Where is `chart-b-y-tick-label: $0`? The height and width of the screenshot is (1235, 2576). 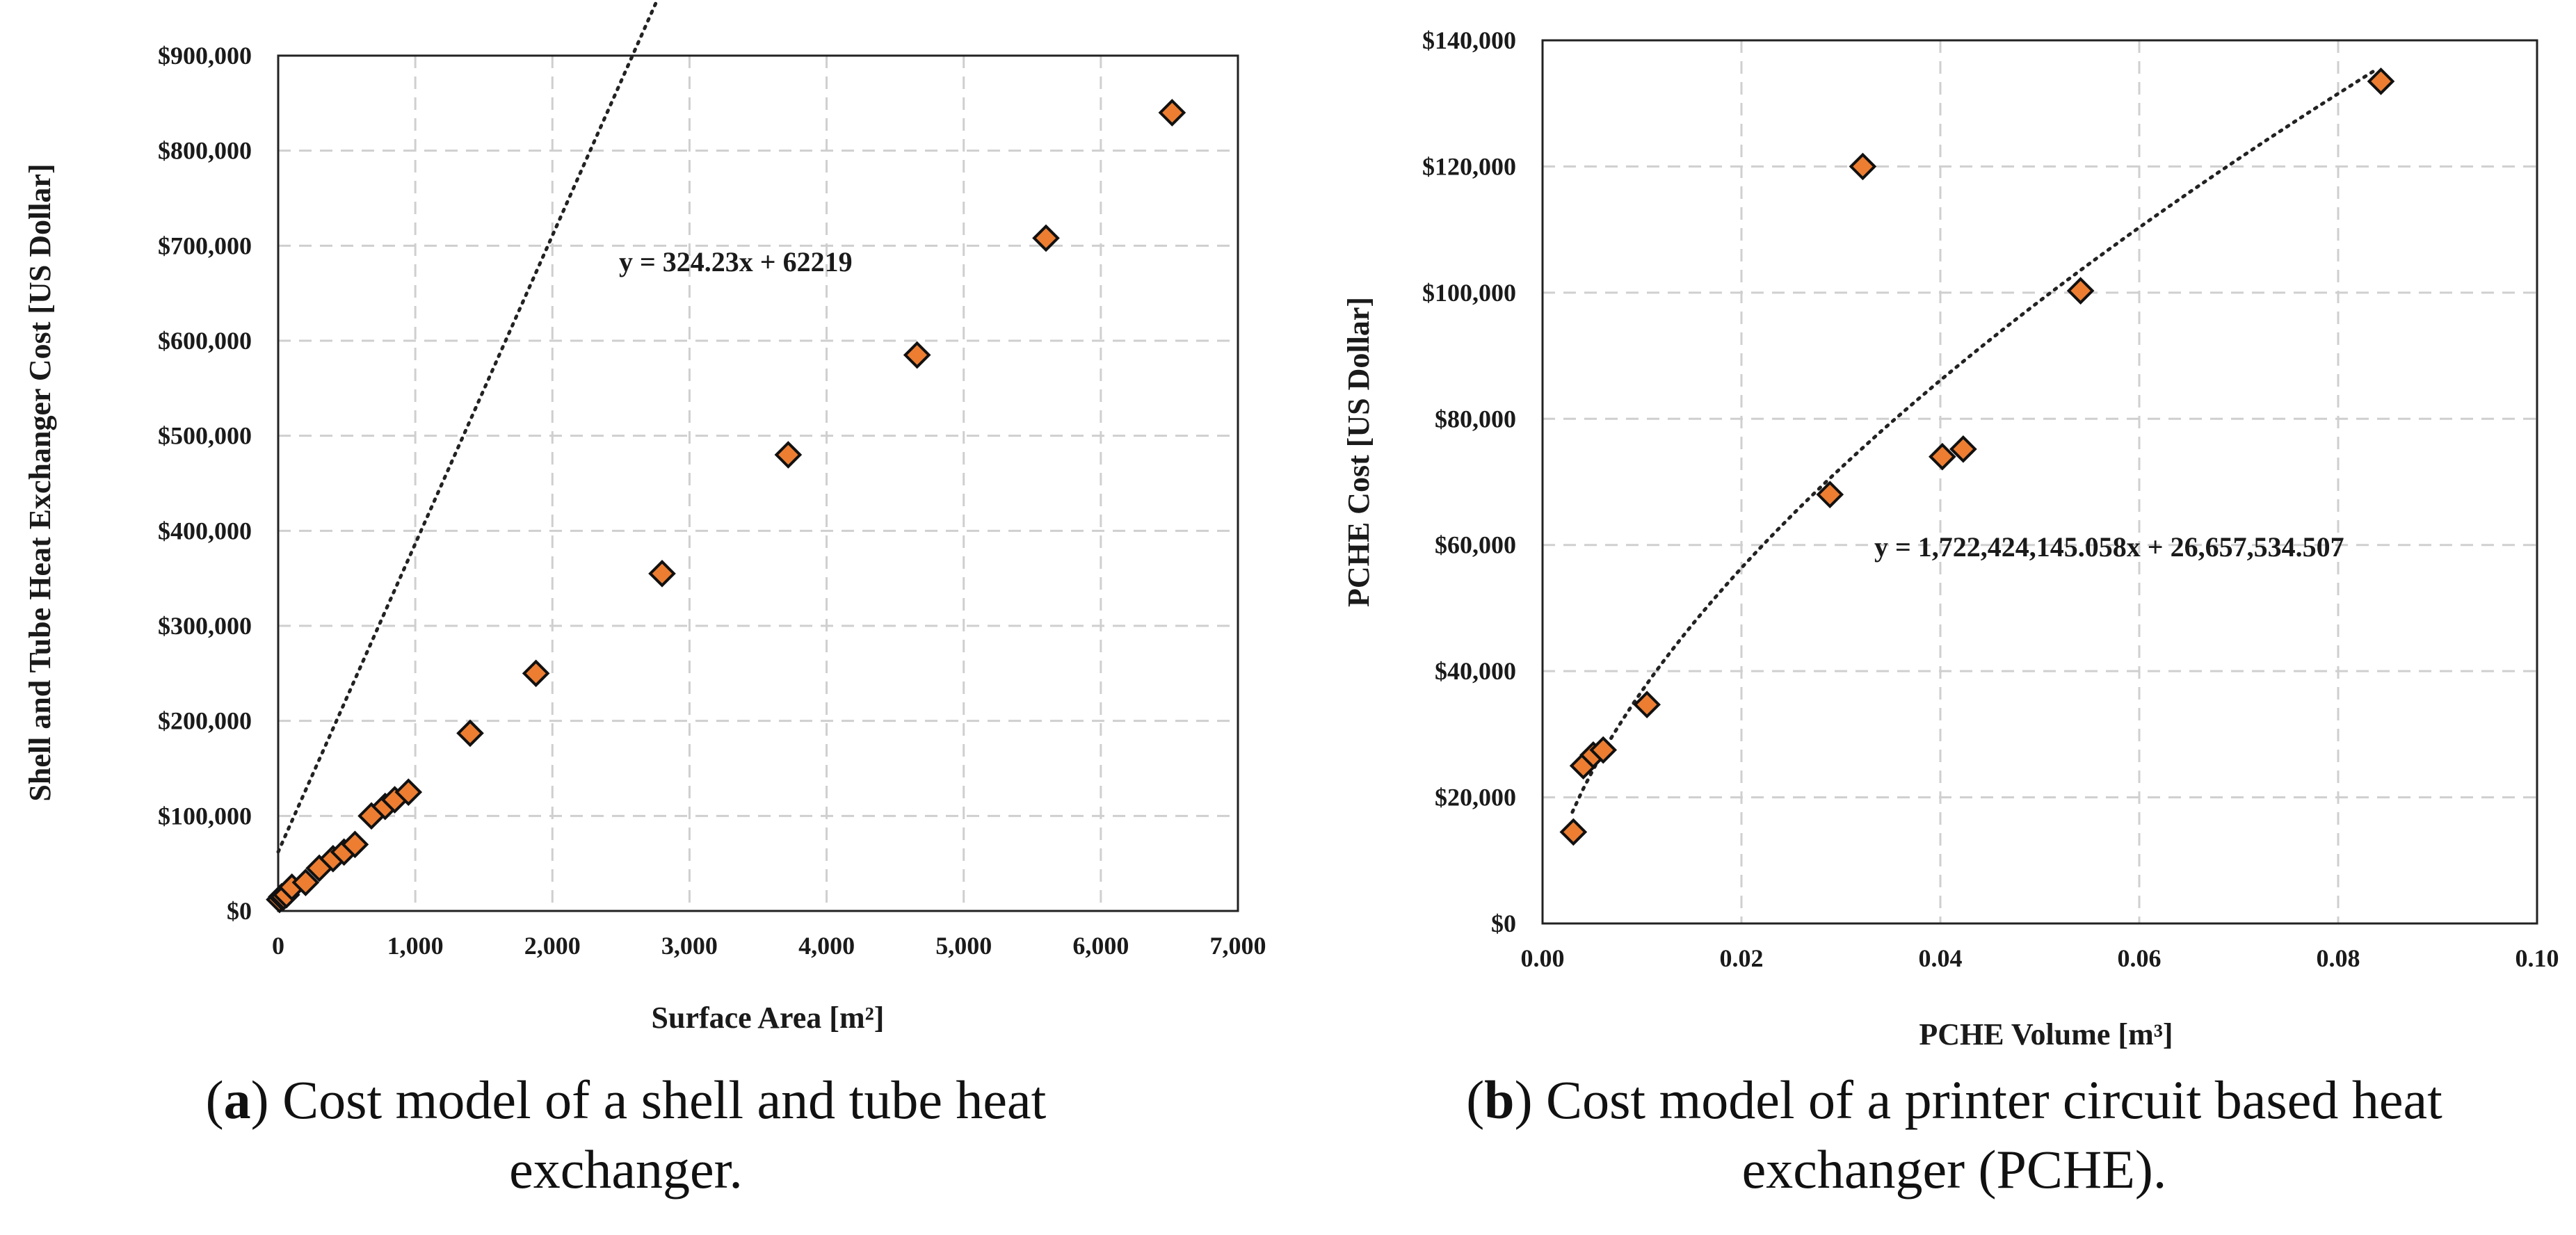
chart-b-y-tick-label: $0 is located at coordinates (1504, 923).